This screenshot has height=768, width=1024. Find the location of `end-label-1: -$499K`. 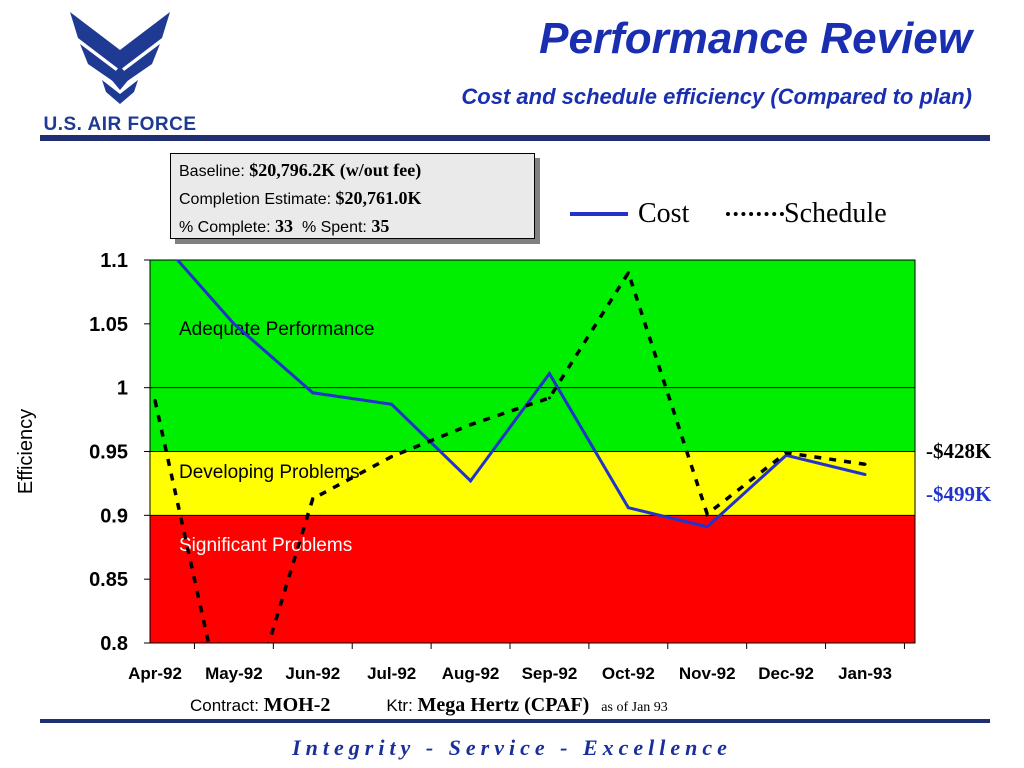

end-label-1: -$499K is located at coordinates (959, 494).